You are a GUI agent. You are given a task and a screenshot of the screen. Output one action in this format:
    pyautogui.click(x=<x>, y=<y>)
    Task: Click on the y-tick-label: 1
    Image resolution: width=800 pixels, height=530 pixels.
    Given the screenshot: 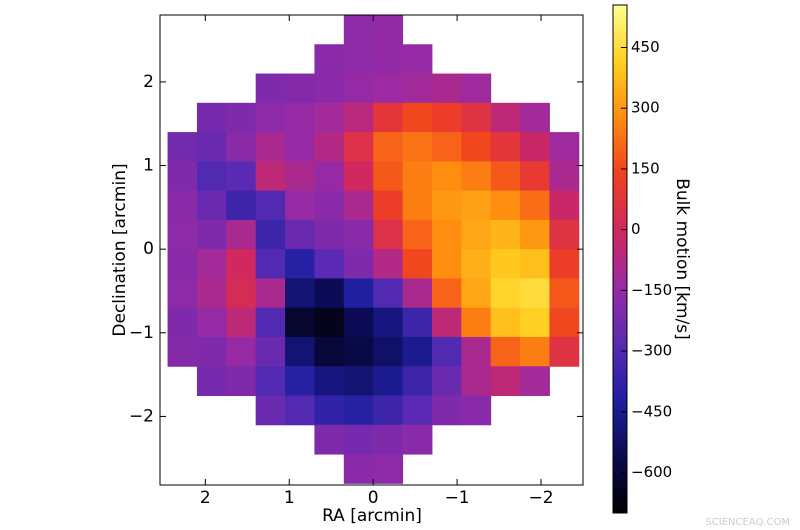 What is the action you would take?
    pyautogui.click(x=148, y=166)
    